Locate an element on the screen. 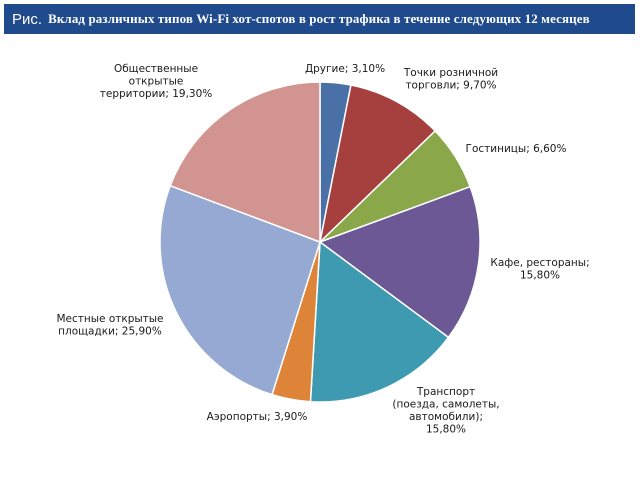 This screenshot has width=640, height=493. slice-label-line: Аэропорты; 3,90% is located at coordinates (257, 417).